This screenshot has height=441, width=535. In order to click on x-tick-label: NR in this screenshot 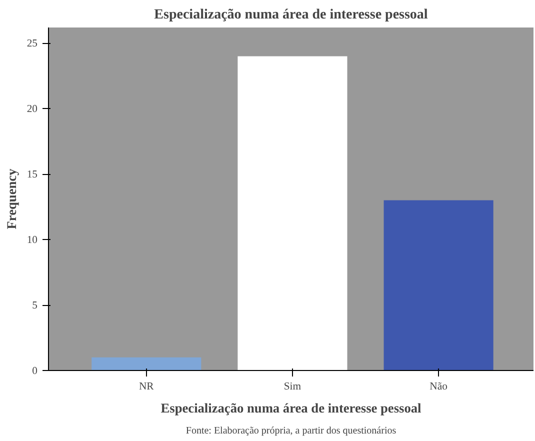, I will do `click(146, 387)`.